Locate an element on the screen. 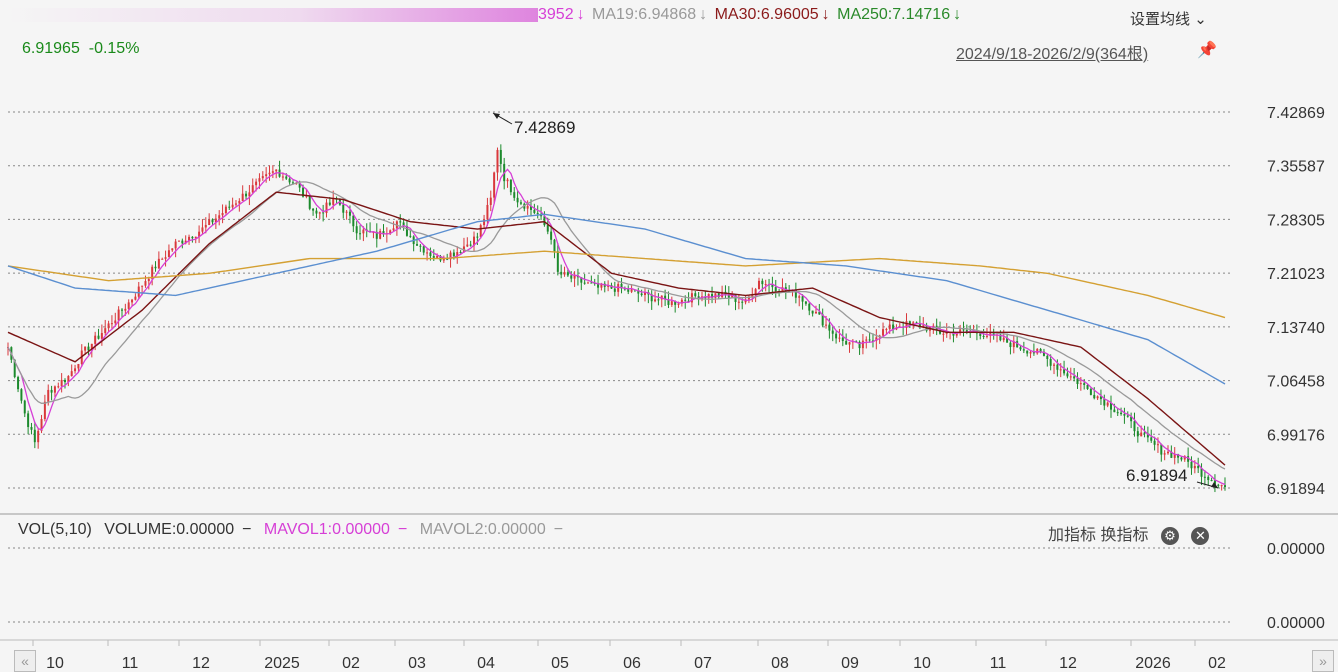 The height and width of the screenshot is (672, 1338). add-indicator-button: 加指标 is located at coordinates (1072, 535).